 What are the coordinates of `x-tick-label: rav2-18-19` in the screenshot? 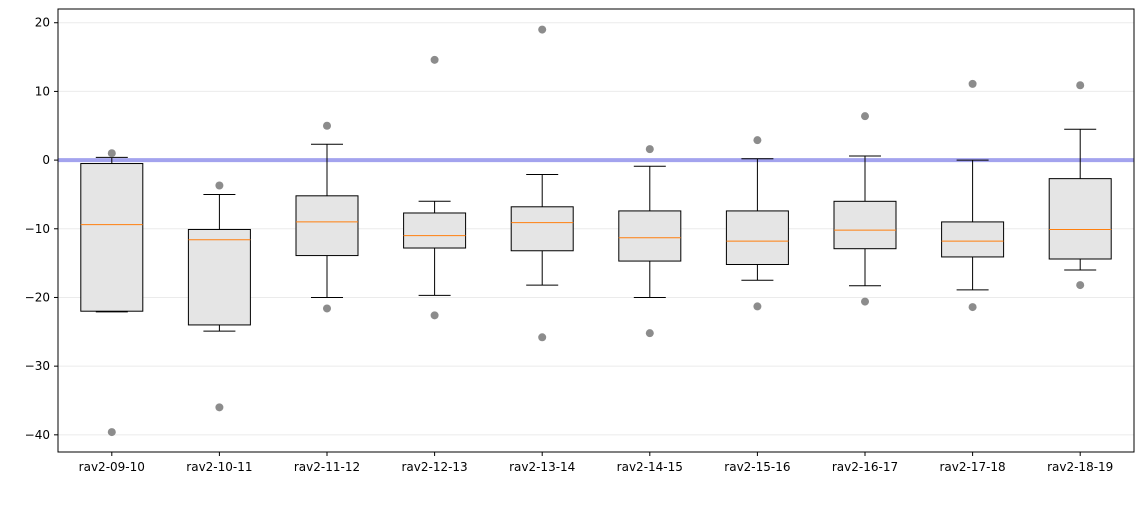 It's located at (1080, 467).